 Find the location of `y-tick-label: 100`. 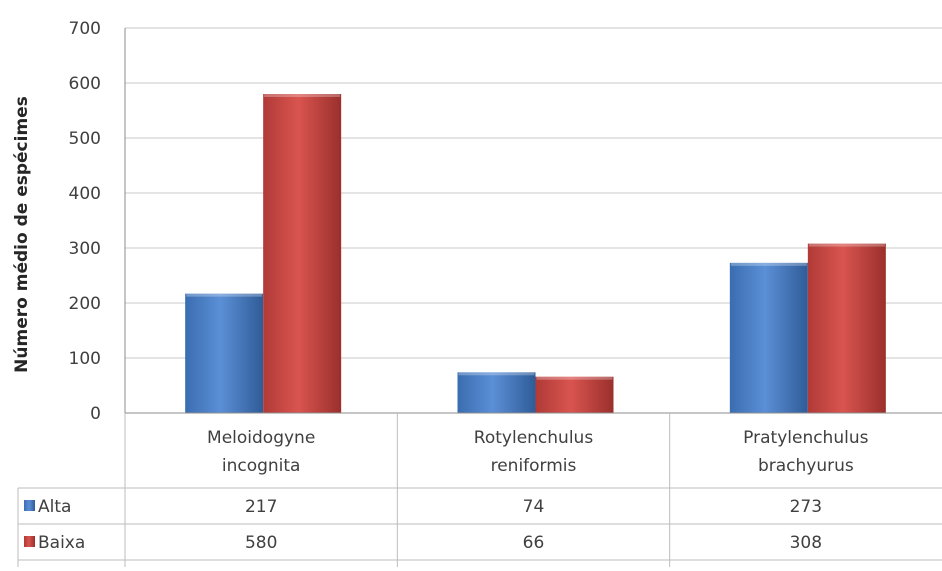

y-tick-label: 100 is located at coordinates (85, 359).